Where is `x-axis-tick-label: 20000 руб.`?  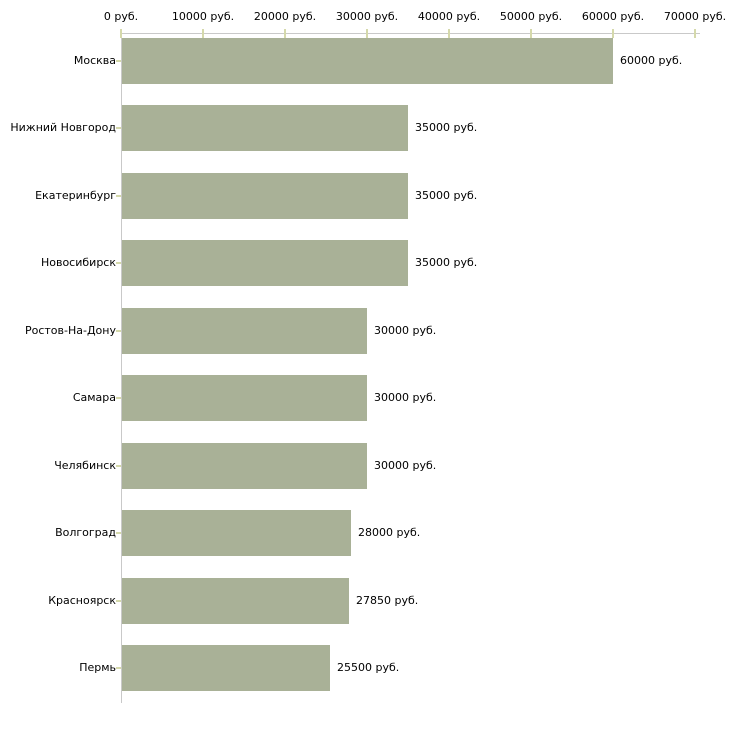
x-axis-tick-label: 20000 руб. is located at coordinates (285, 16).